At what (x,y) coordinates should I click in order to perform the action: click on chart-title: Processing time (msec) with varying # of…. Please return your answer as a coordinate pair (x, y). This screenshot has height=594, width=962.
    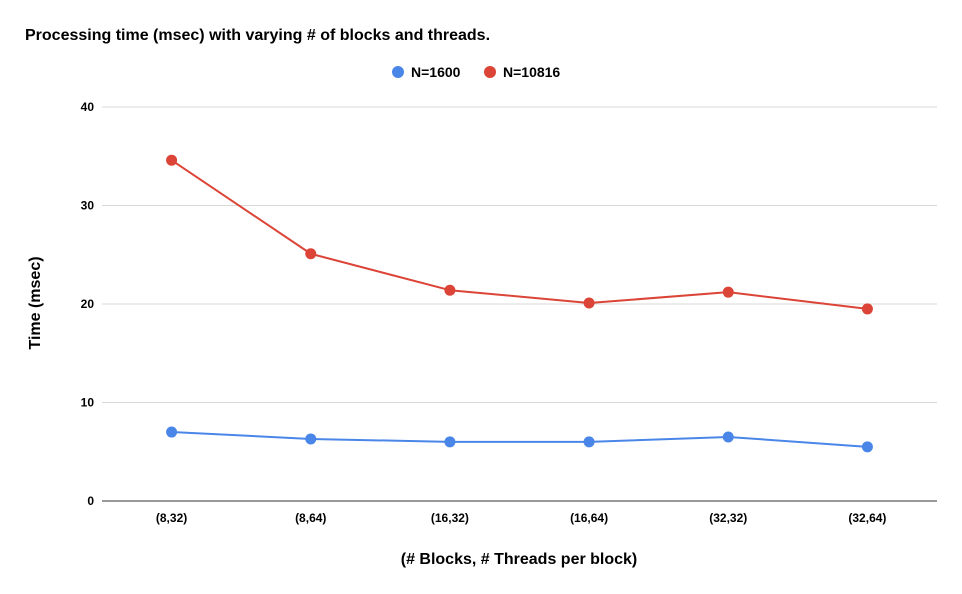
    Looking at the image, I should click on (257, 35).